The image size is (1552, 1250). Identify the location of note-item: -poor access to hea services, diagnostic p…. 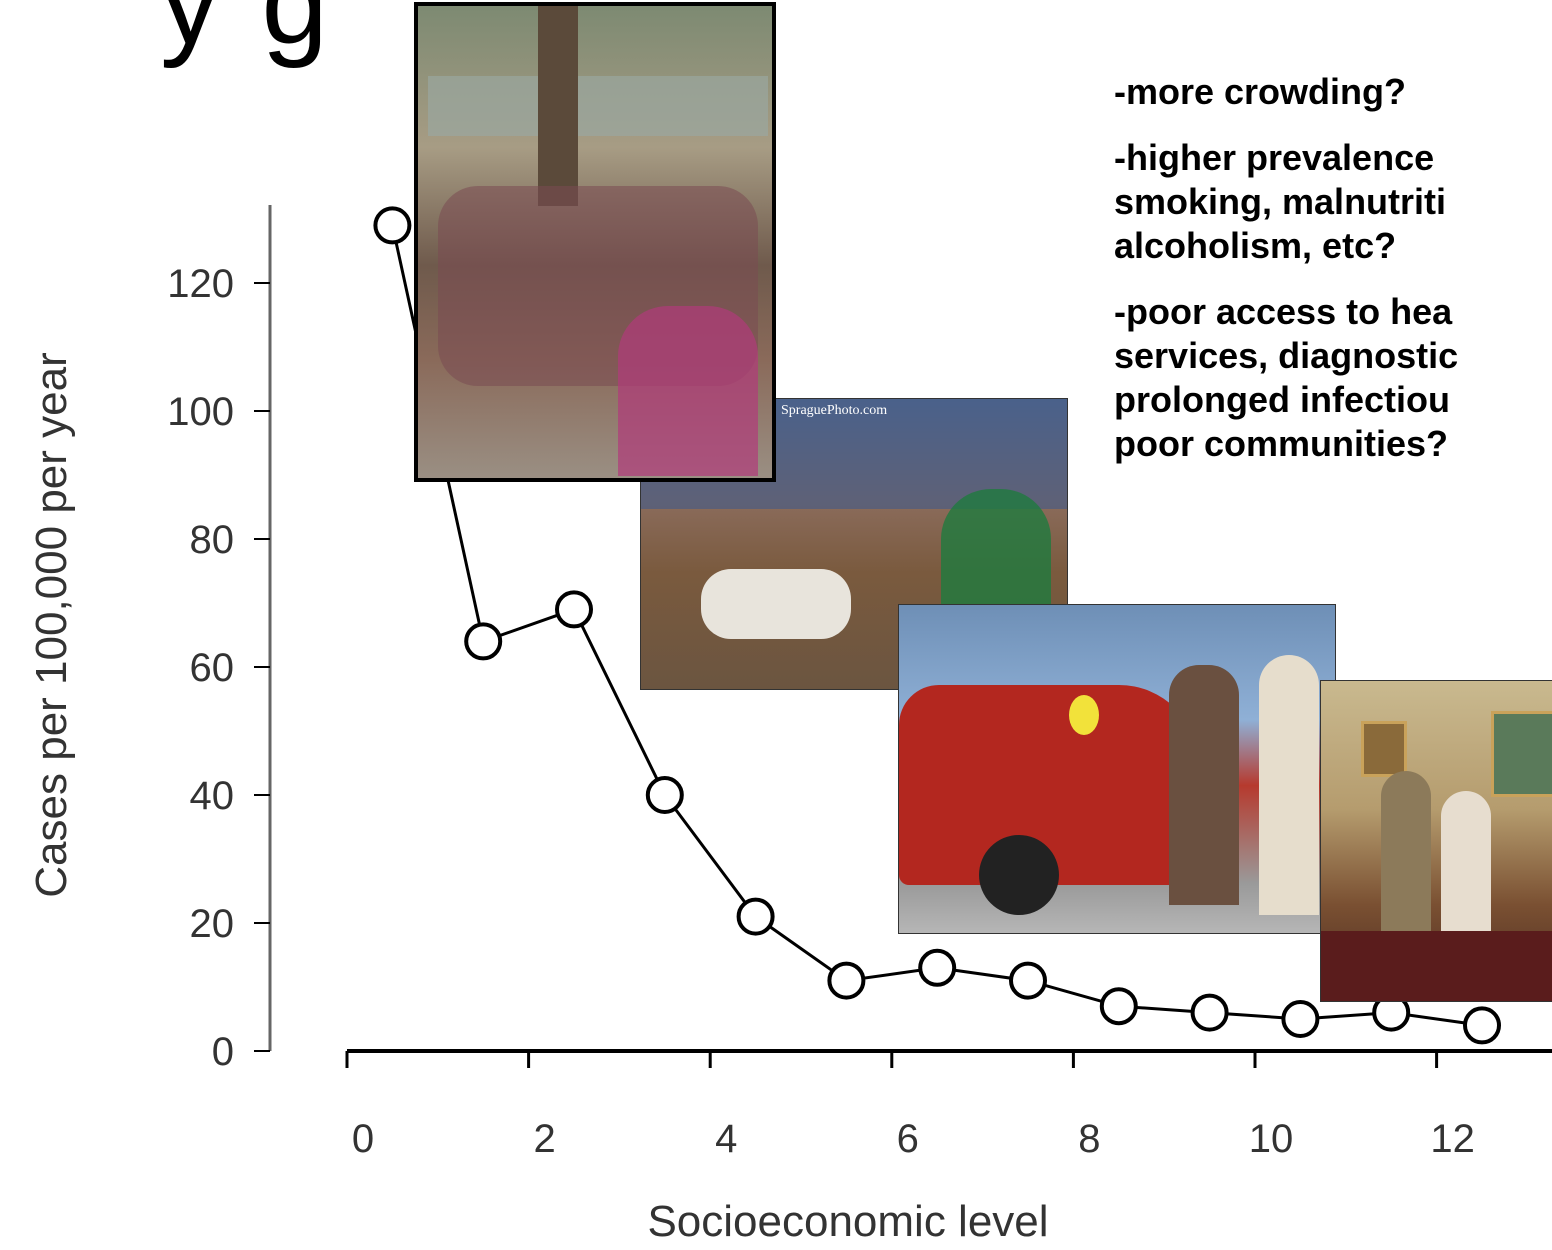
(1333, 378).